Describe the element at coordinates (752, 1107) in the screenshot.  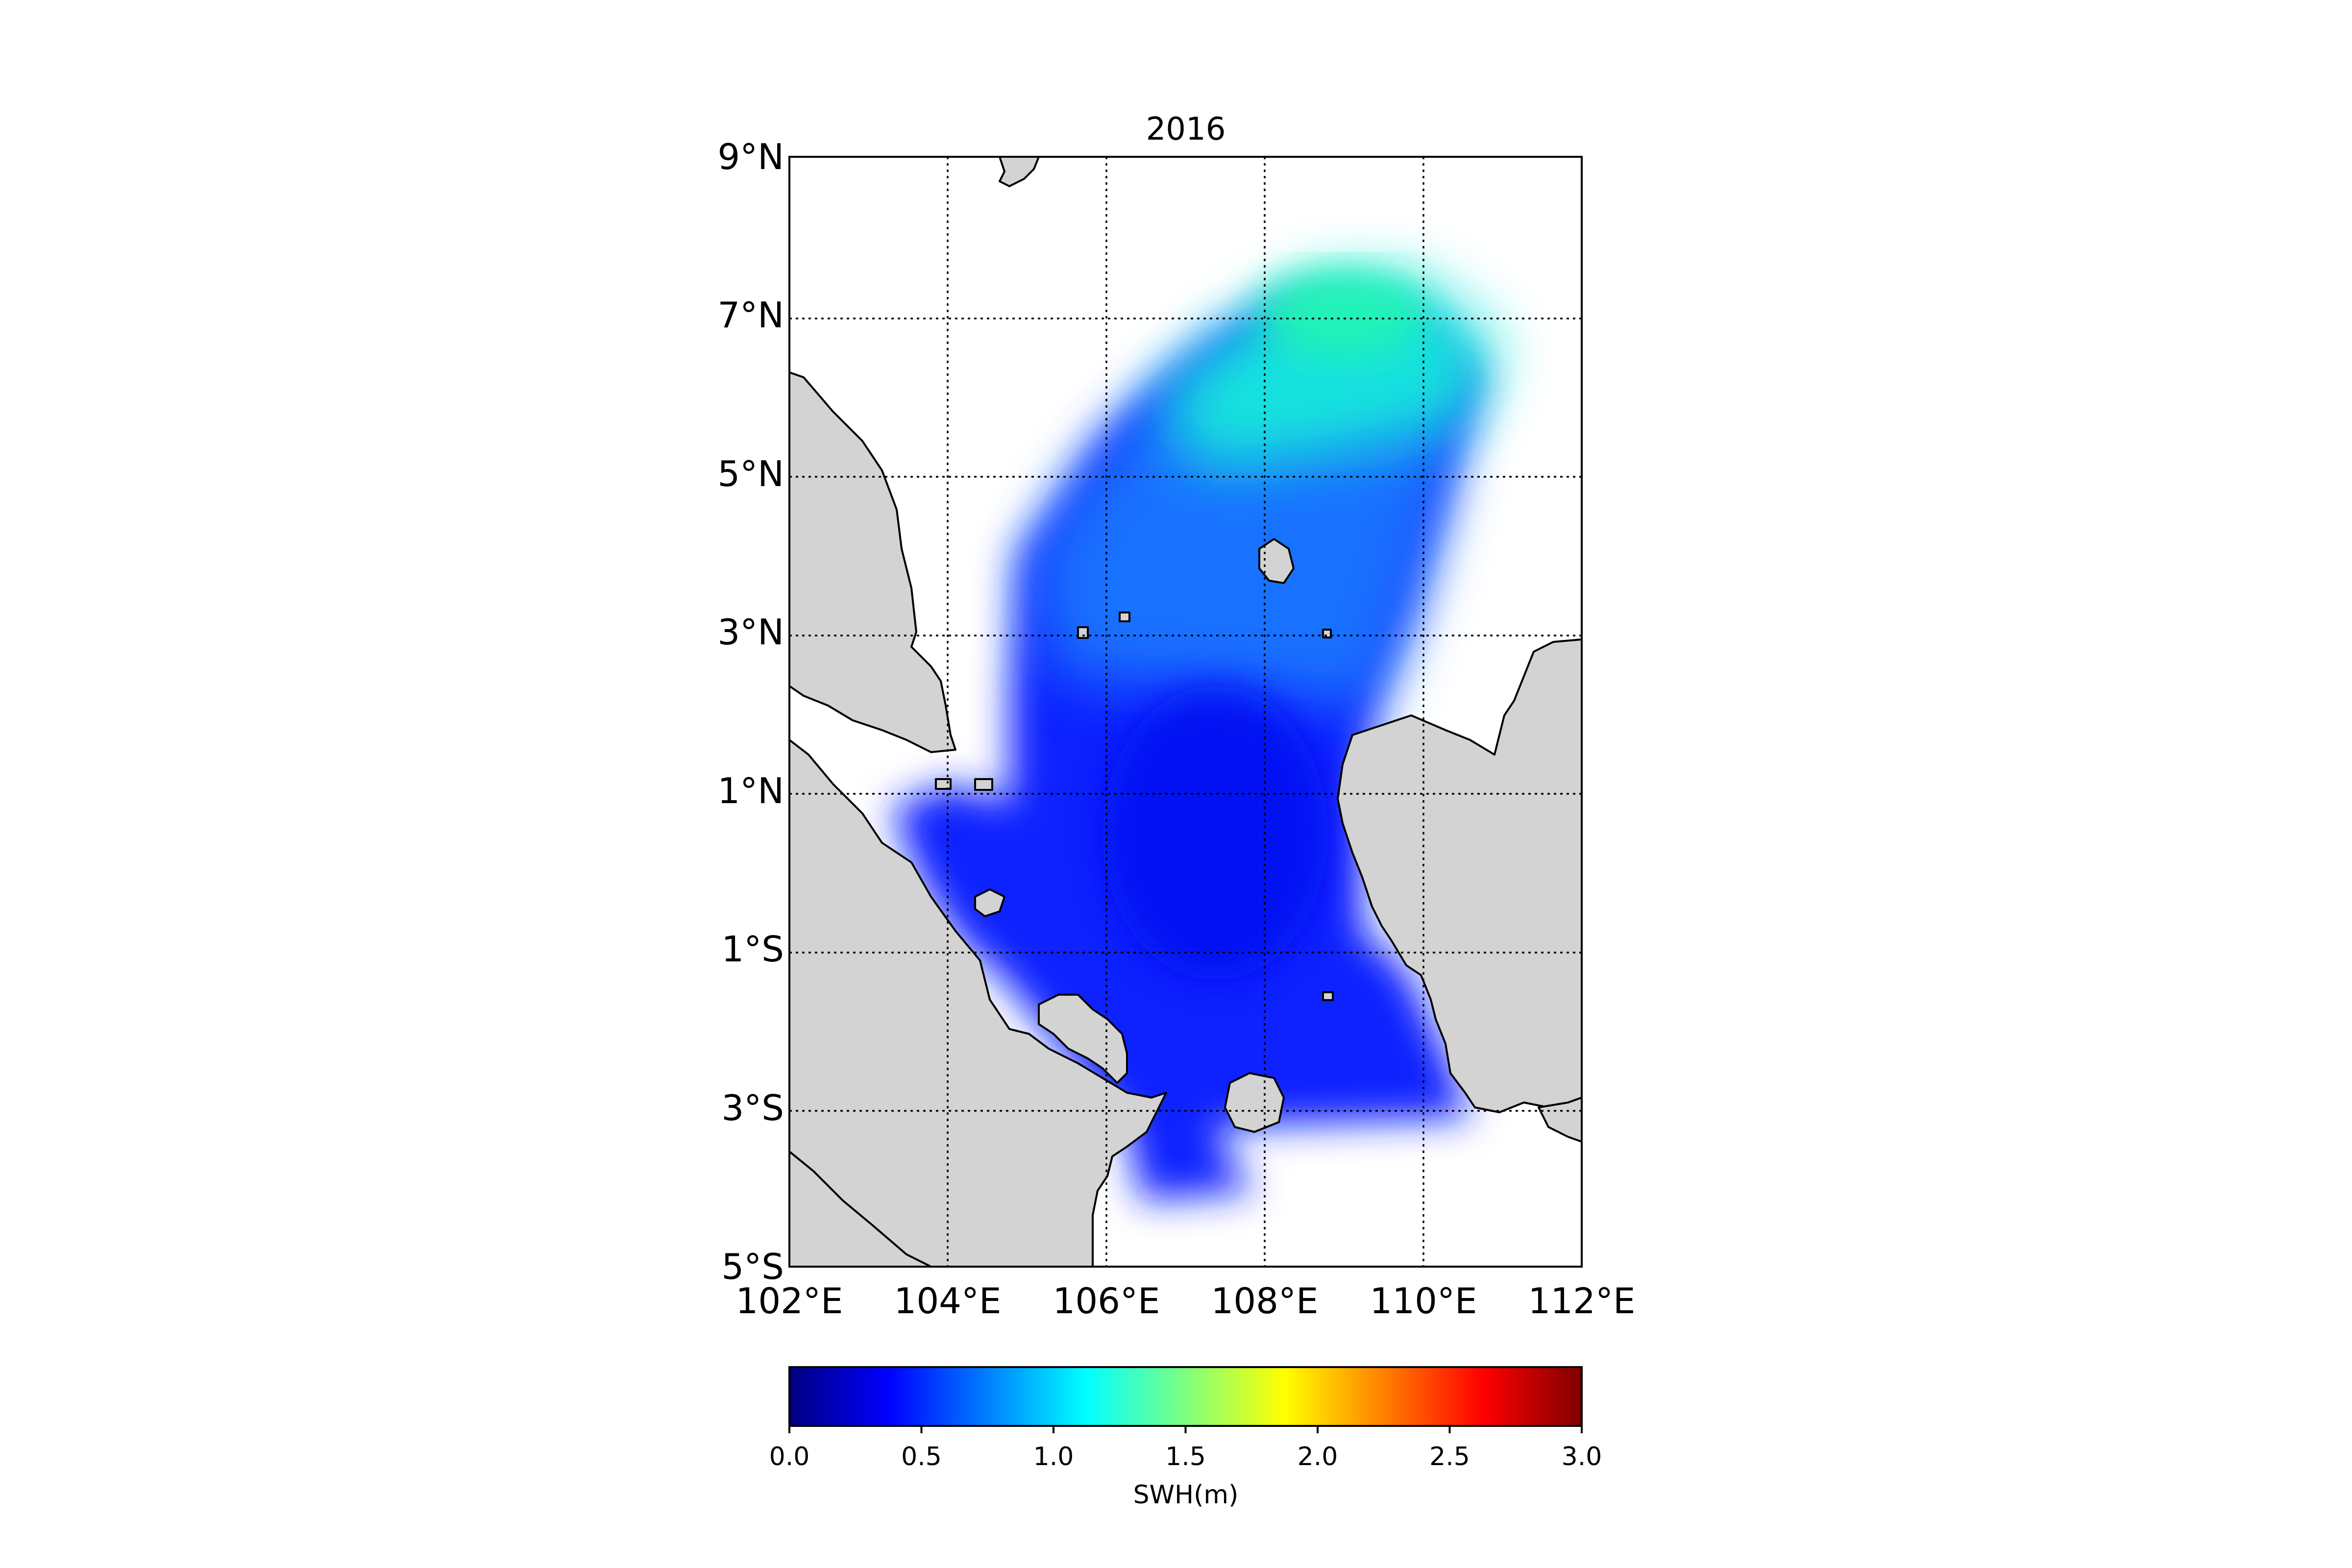
I see `lat-tick-label: 3°S` at that location.